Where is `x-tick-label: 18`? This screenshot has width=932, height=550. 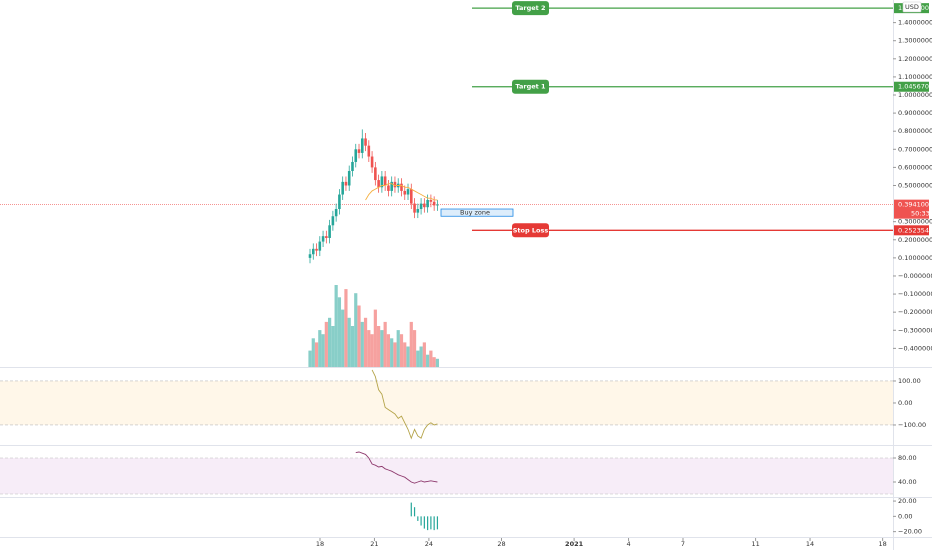 x-tick-label: 18 is located at coordinates (883, 544).